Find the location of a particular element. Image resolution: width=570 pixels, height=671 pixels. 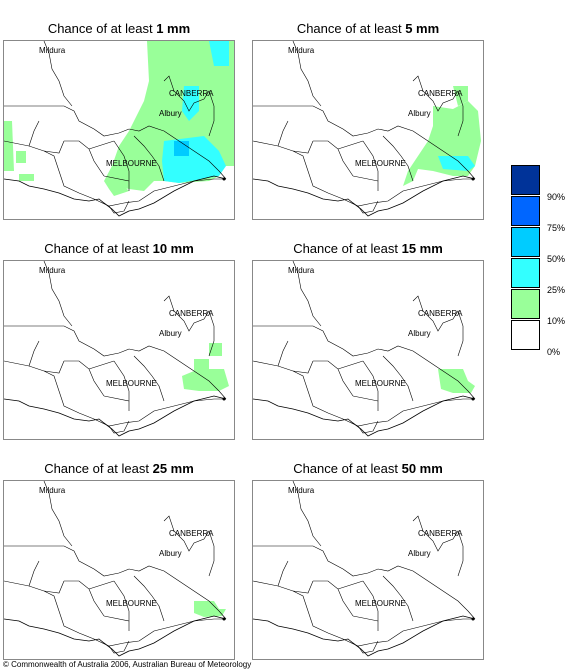

legend-label: 50% is located at coordinates (556, 259).